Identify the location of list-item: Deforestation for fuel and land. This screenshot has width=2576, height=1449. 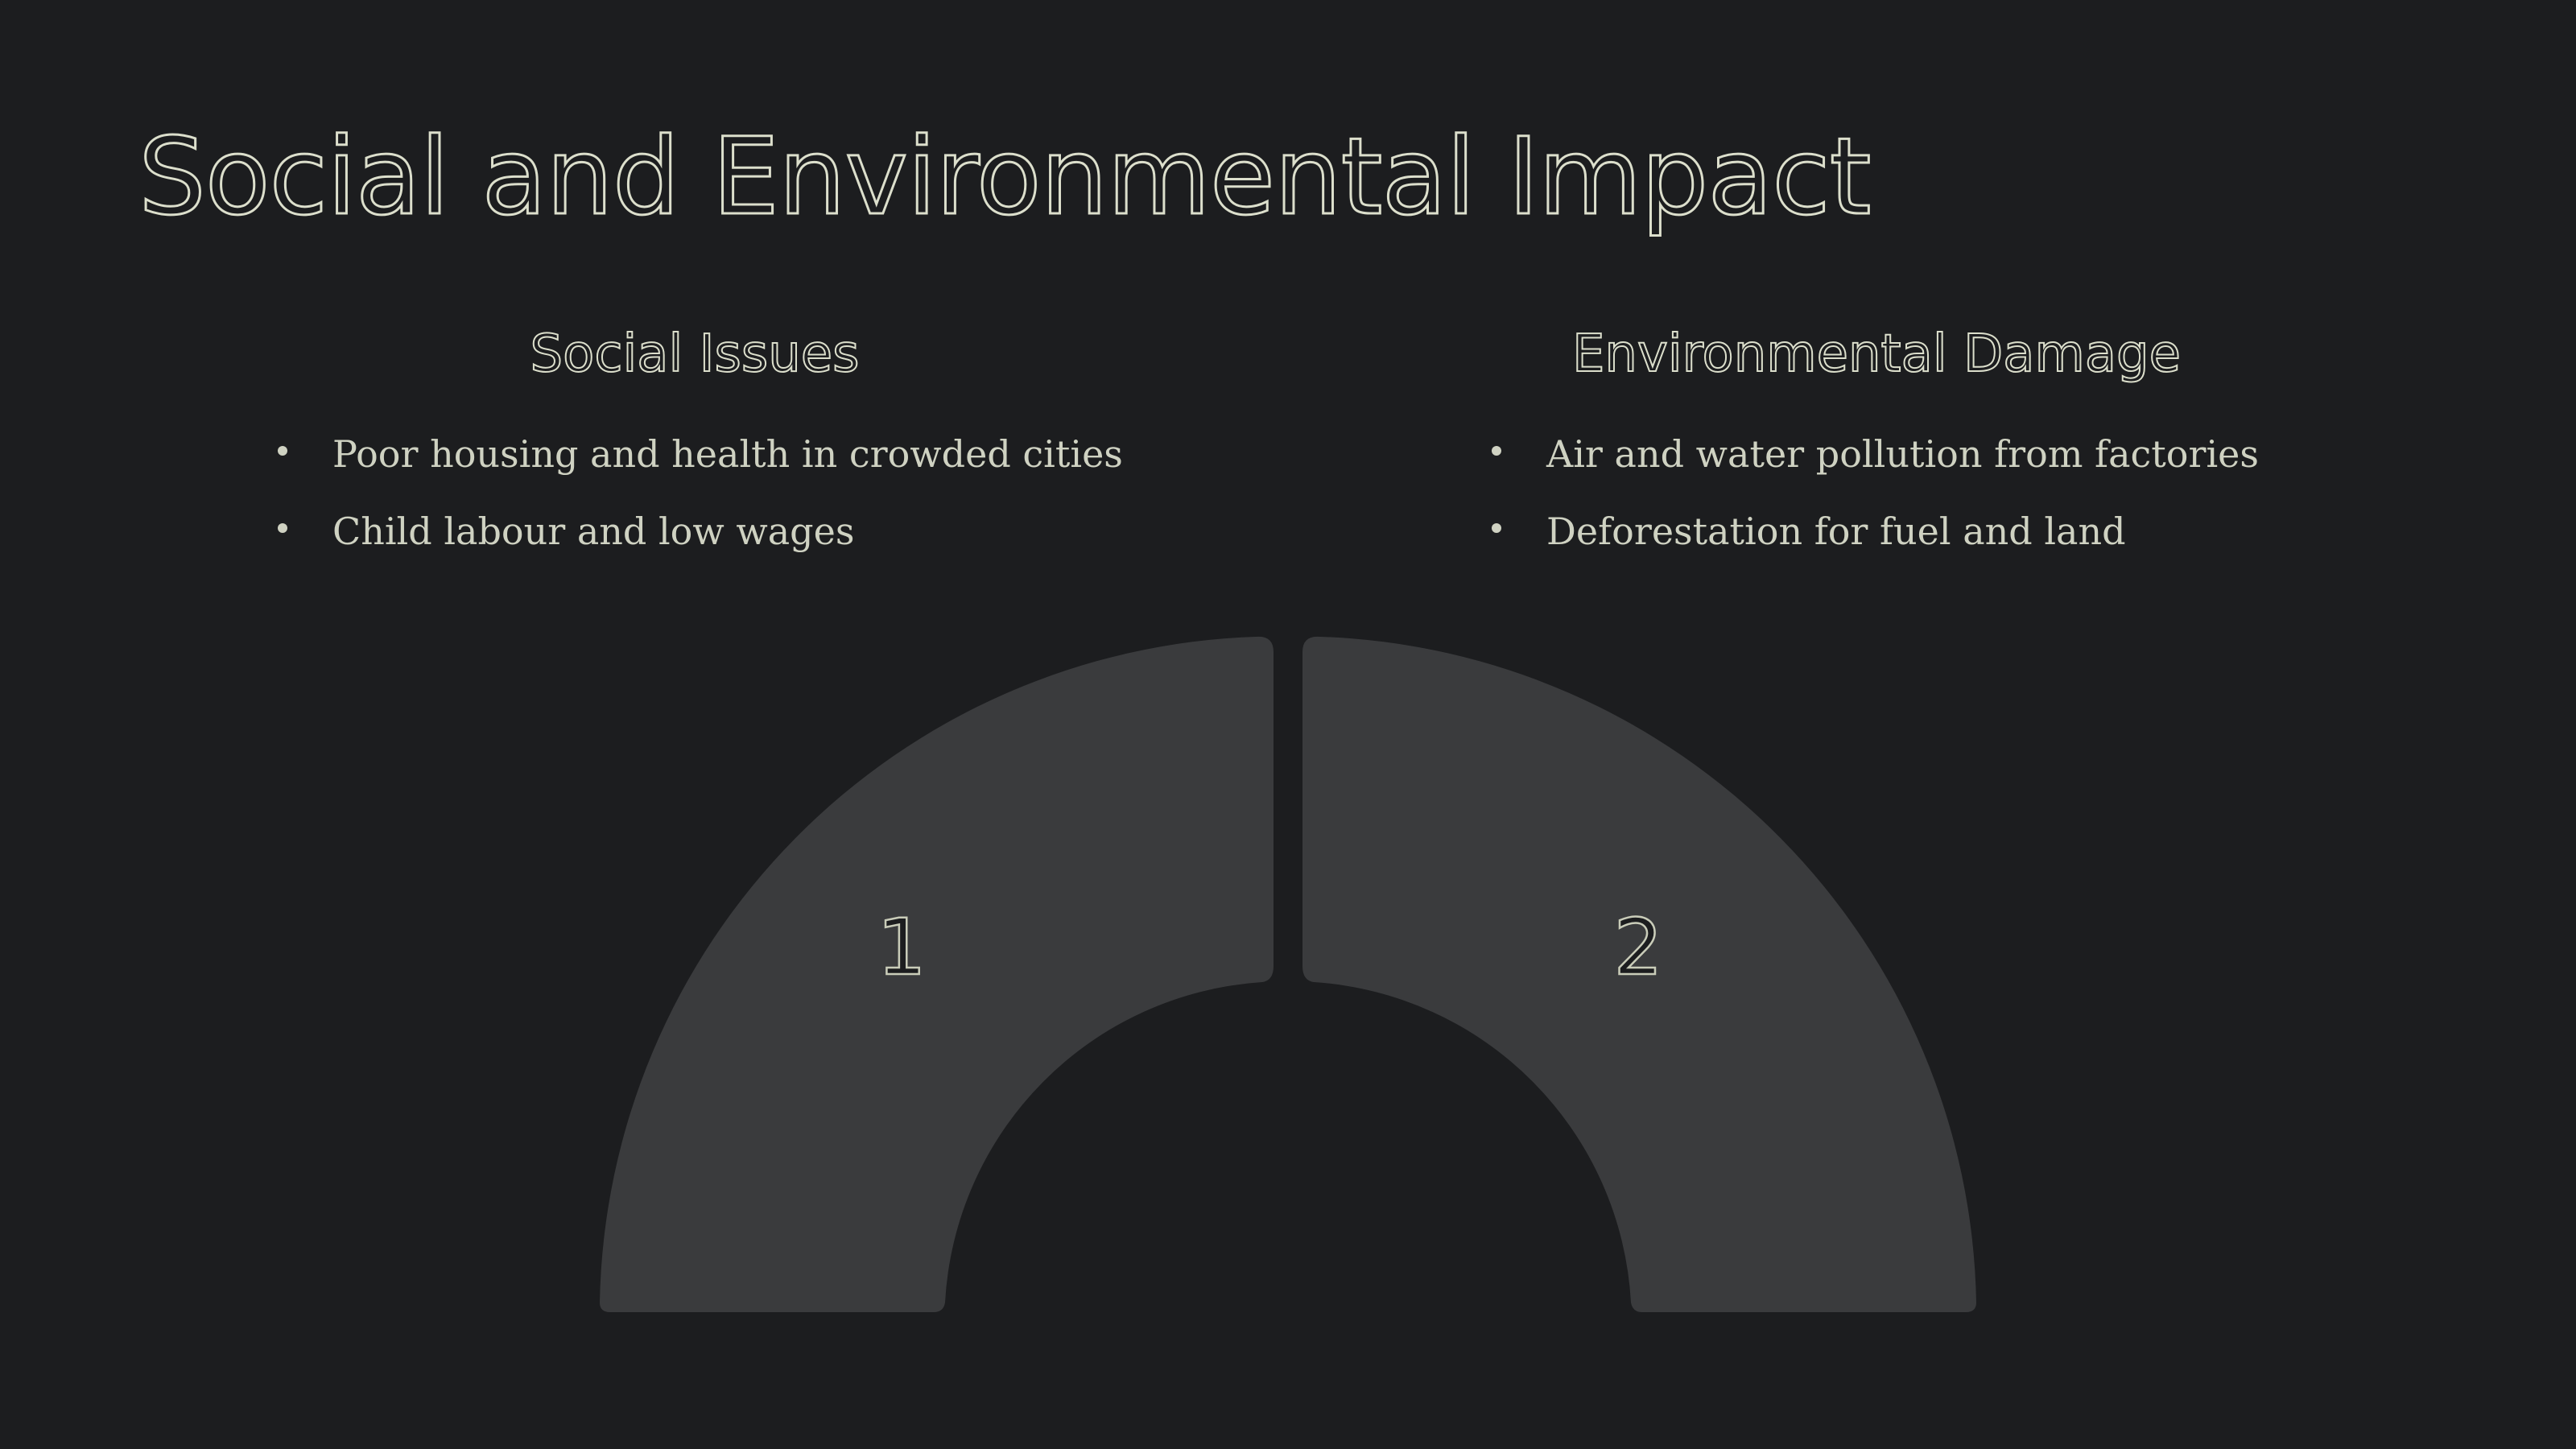
(1875, 534).